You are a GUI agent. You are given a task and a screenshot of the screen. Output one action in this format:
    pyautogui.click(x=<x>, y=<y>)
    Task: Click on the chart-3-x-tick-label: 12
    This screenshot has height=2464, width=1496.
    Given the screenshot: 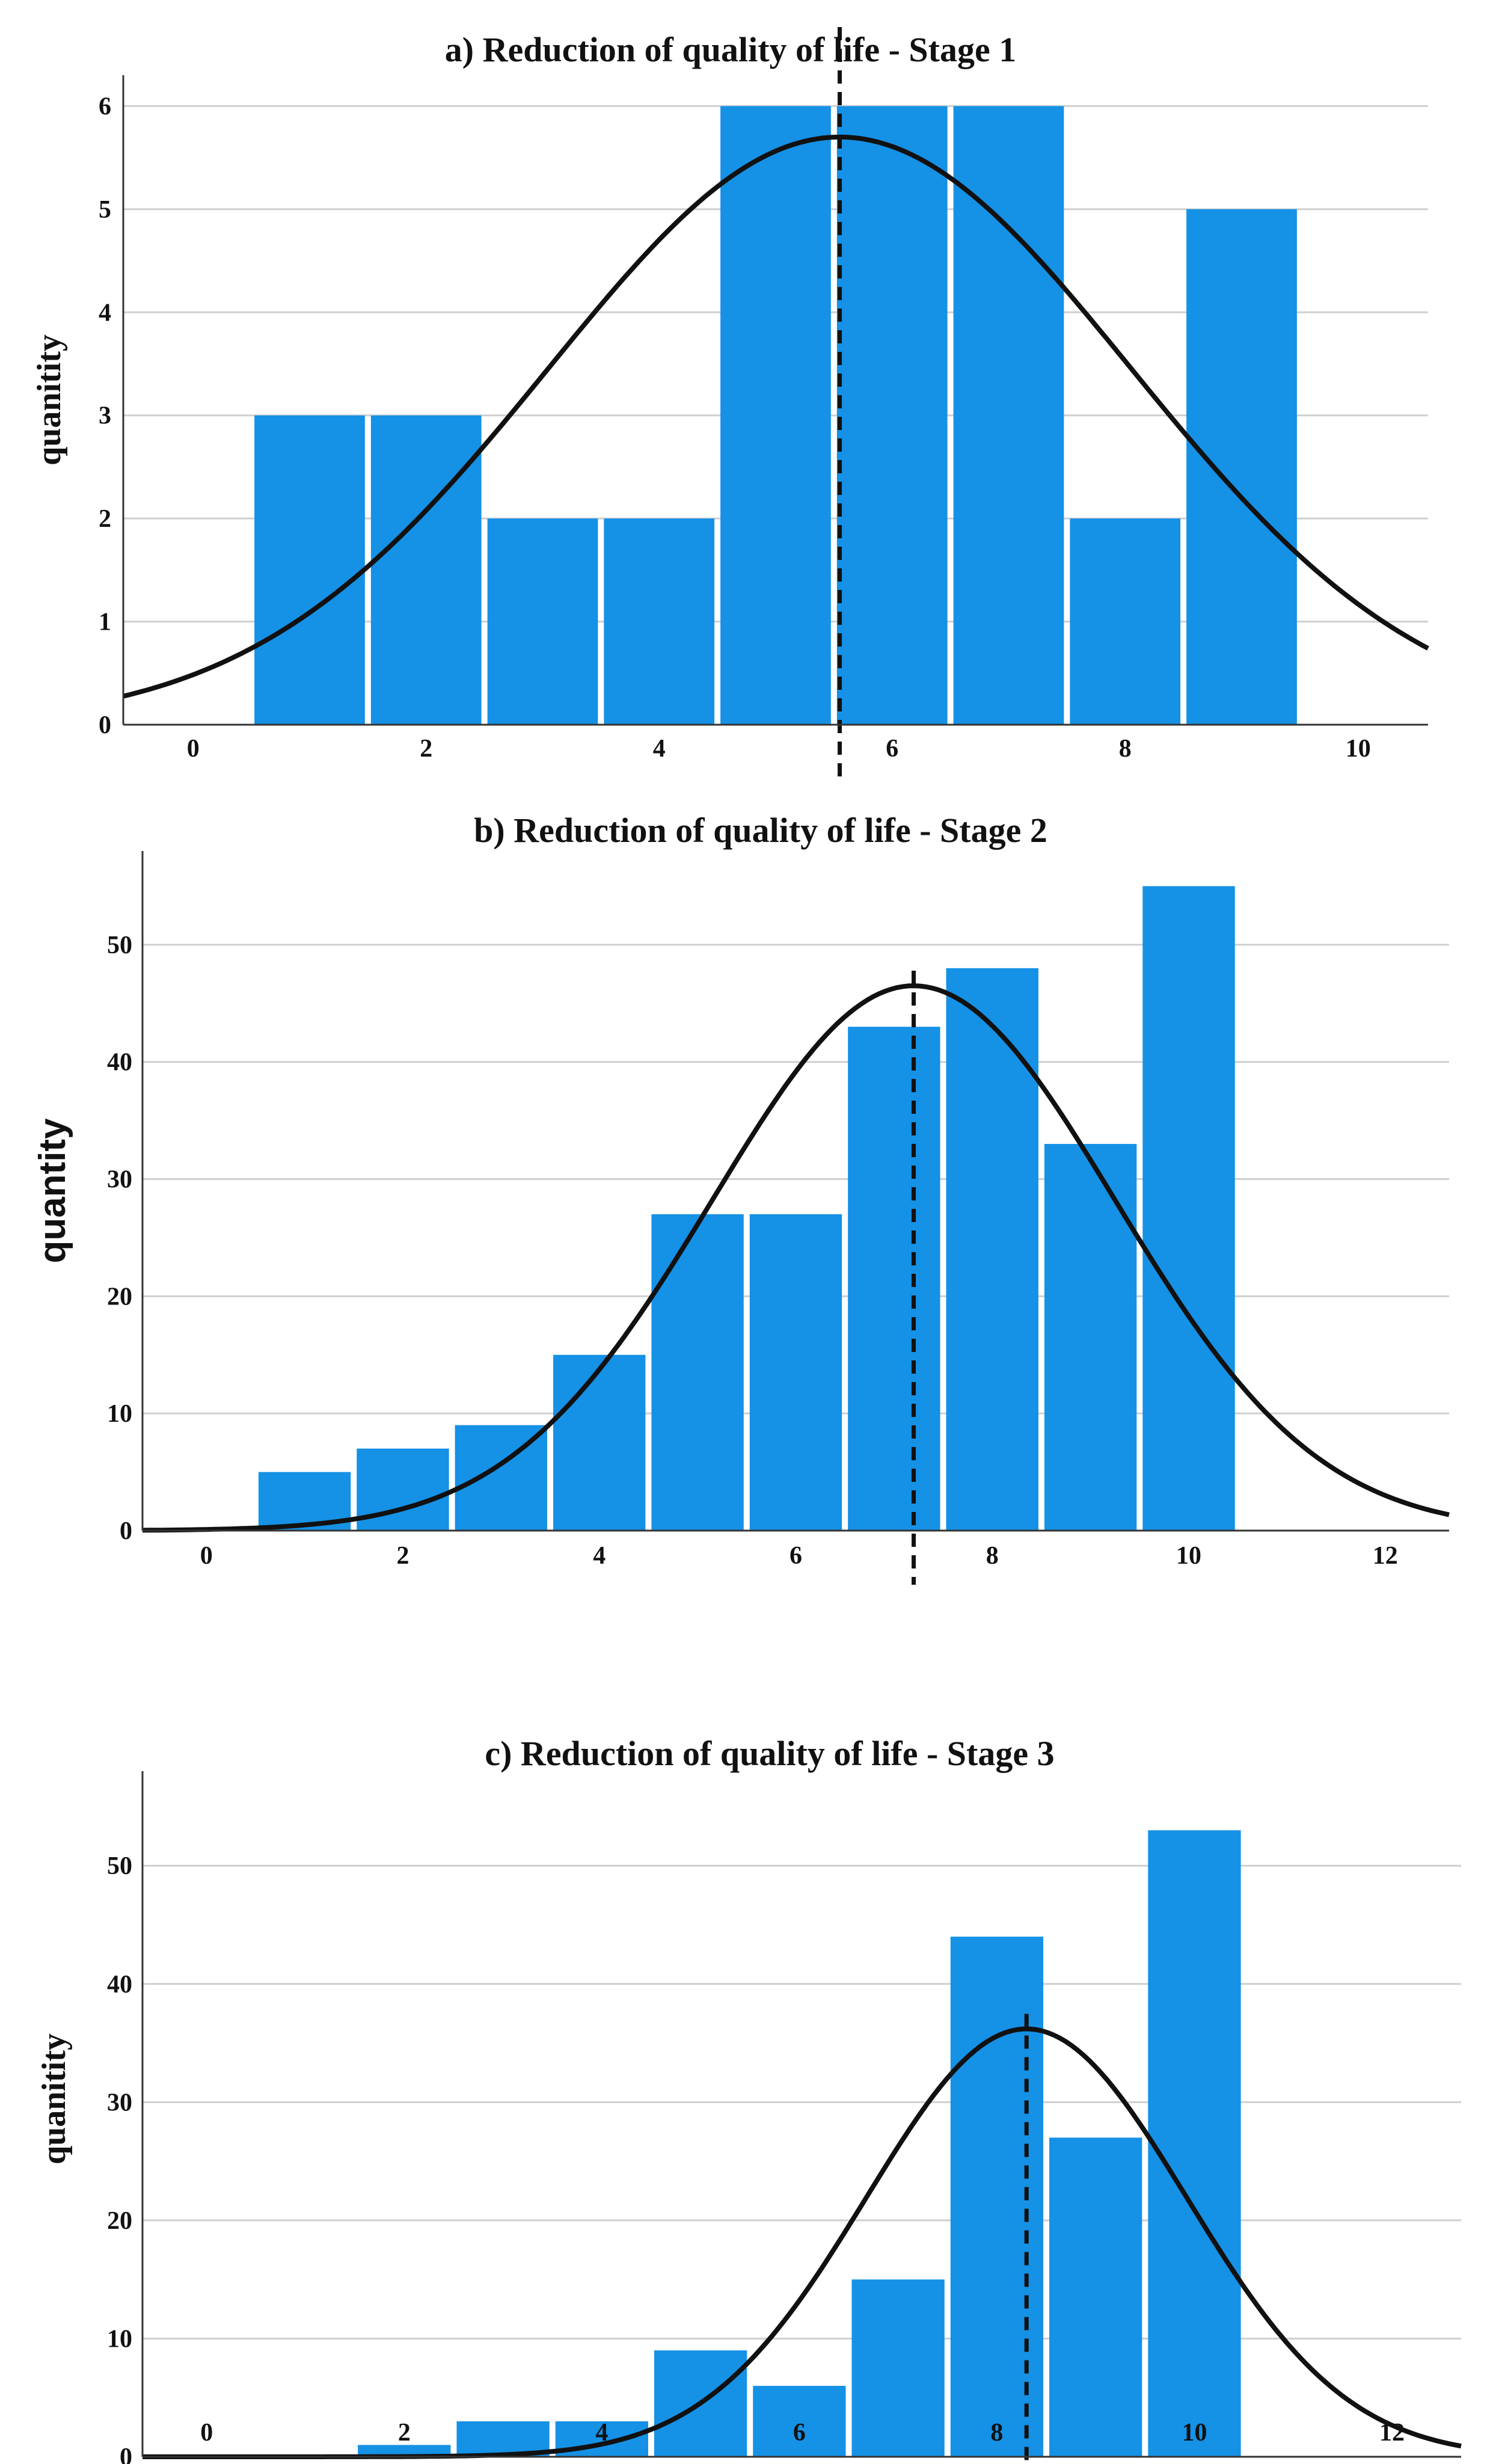 What is the action you would take?
    pyautogui.click(x=1392, y=2433)
    